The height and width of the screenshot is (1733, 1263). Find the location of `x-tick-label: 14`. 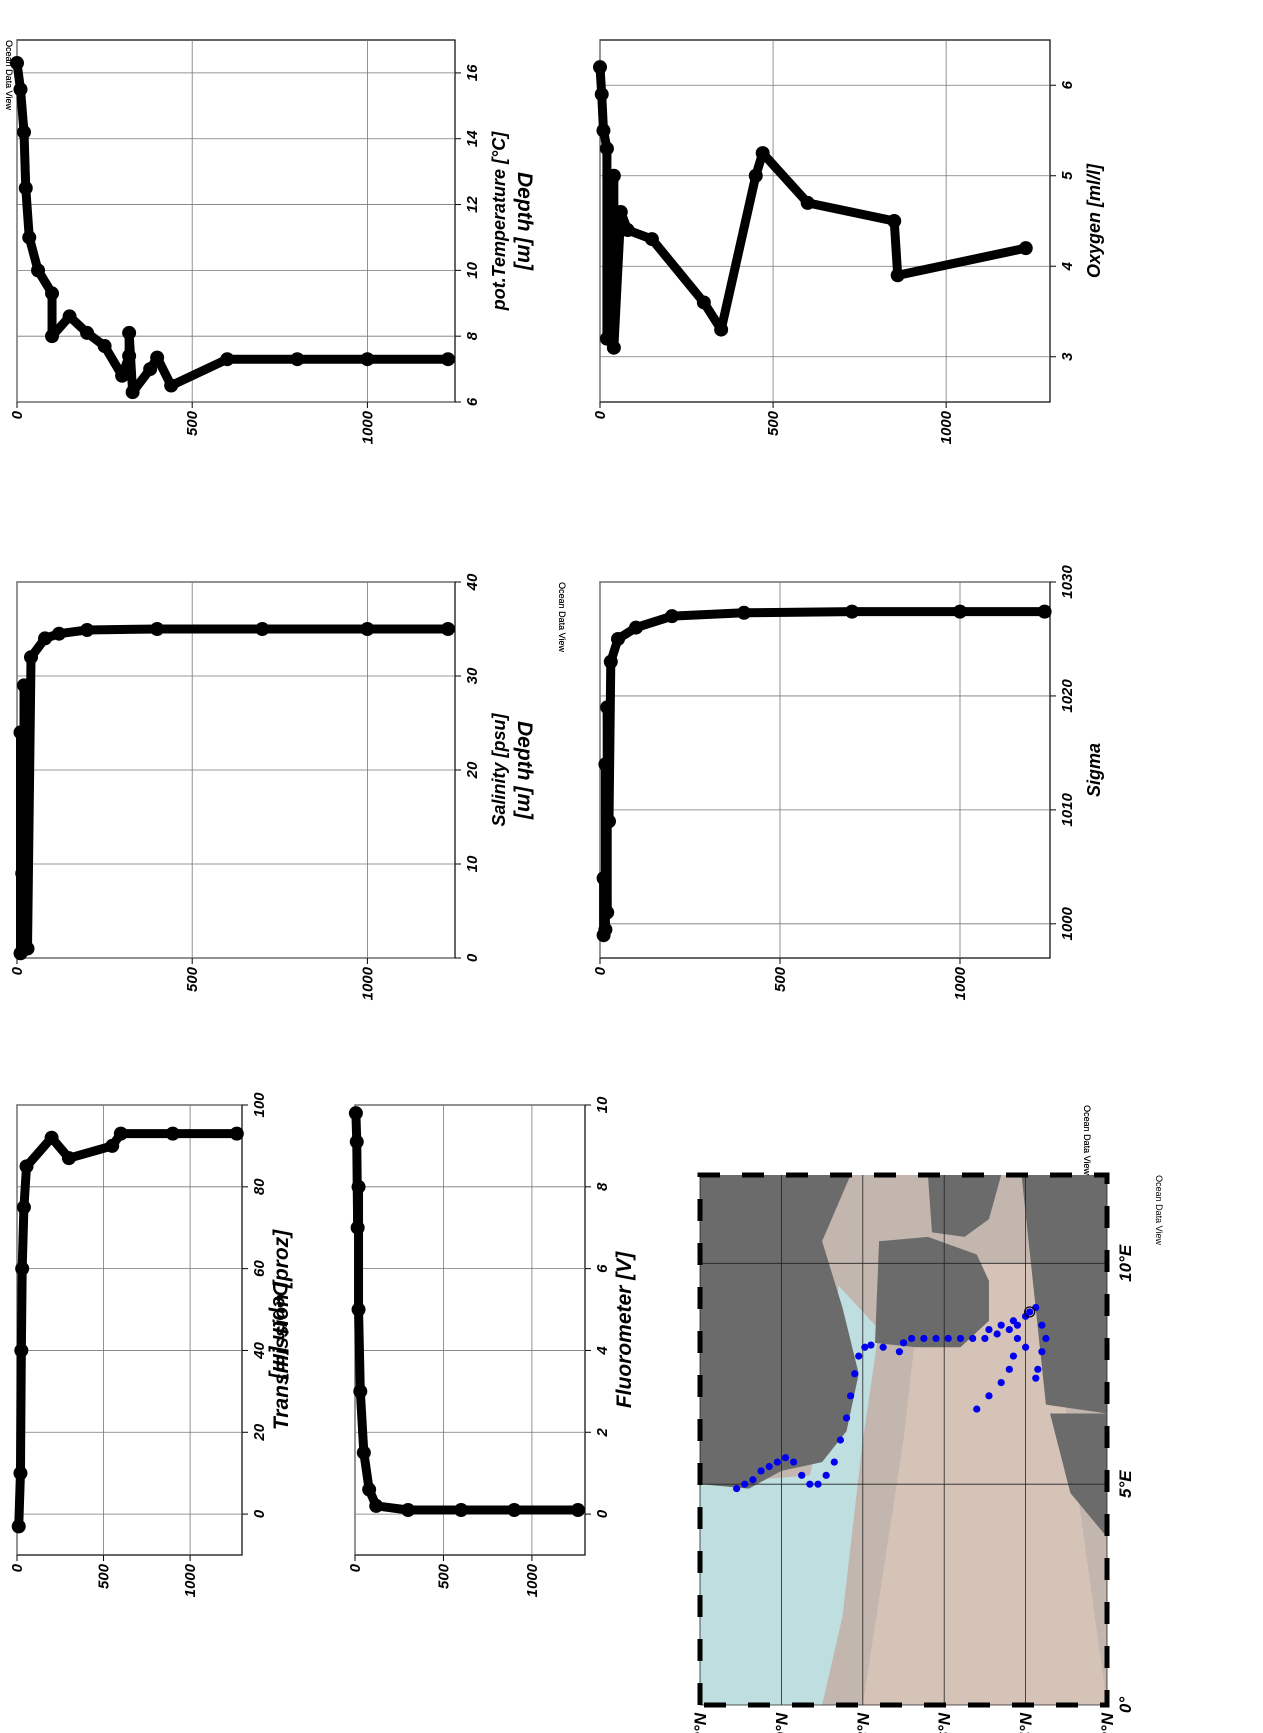

x-tick-label: 14 is located at coordinates (472, 138).